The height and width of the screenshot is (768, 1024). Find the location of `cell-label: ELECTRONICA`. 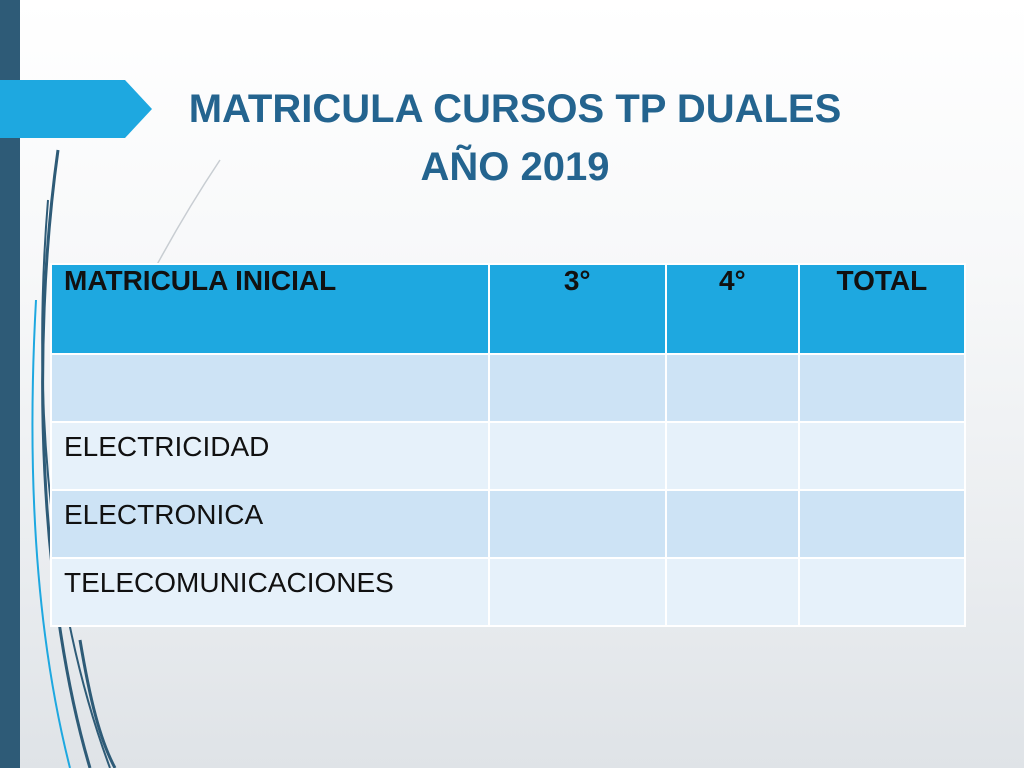

cell-label: ELECTRONICA is located at coordinates (270, 524).